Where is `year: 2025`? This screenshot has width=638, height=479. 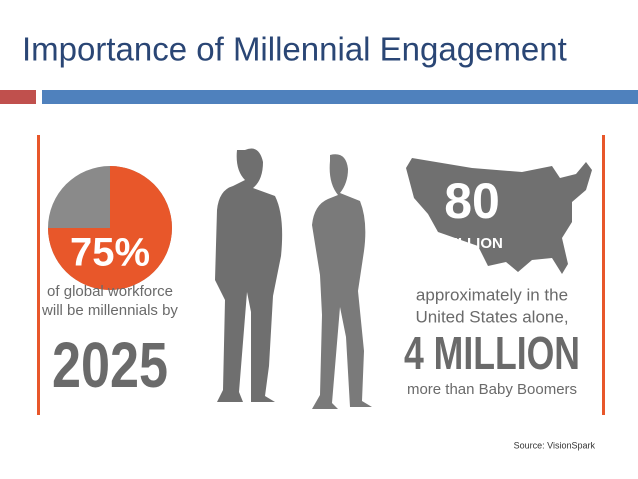 year: 2025 is located at coordinates (110, 365).